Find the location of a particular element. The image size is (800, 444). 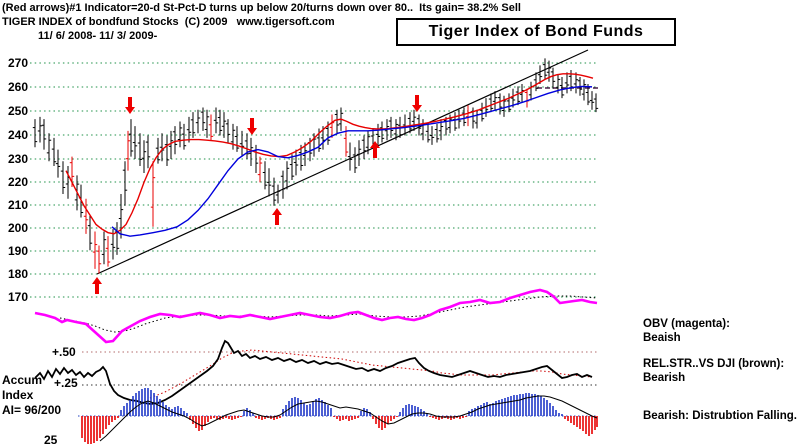

price-axis-label: 200 is located at coordinates (17, 228).